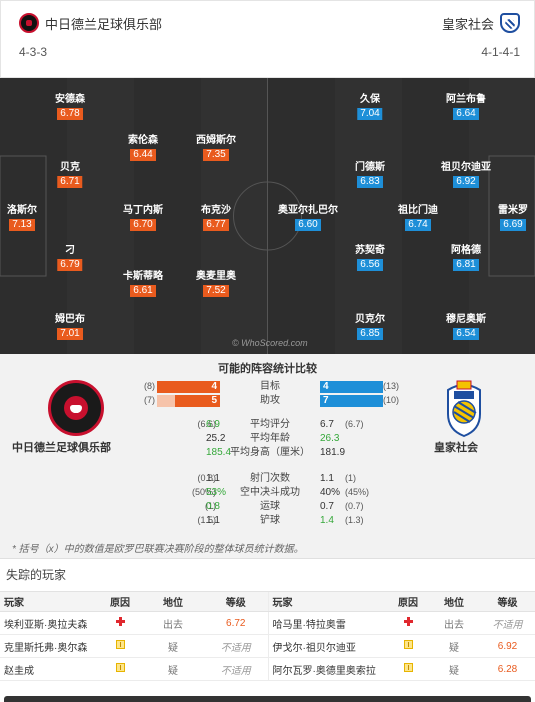 Image resolution: width=535 pixels, height=702 pixels. Describe the element at coordinates (327, 669) in the screenshot. I see `away-player-name: 阿尔瓦罗·奥德里奥索拉` at that location.